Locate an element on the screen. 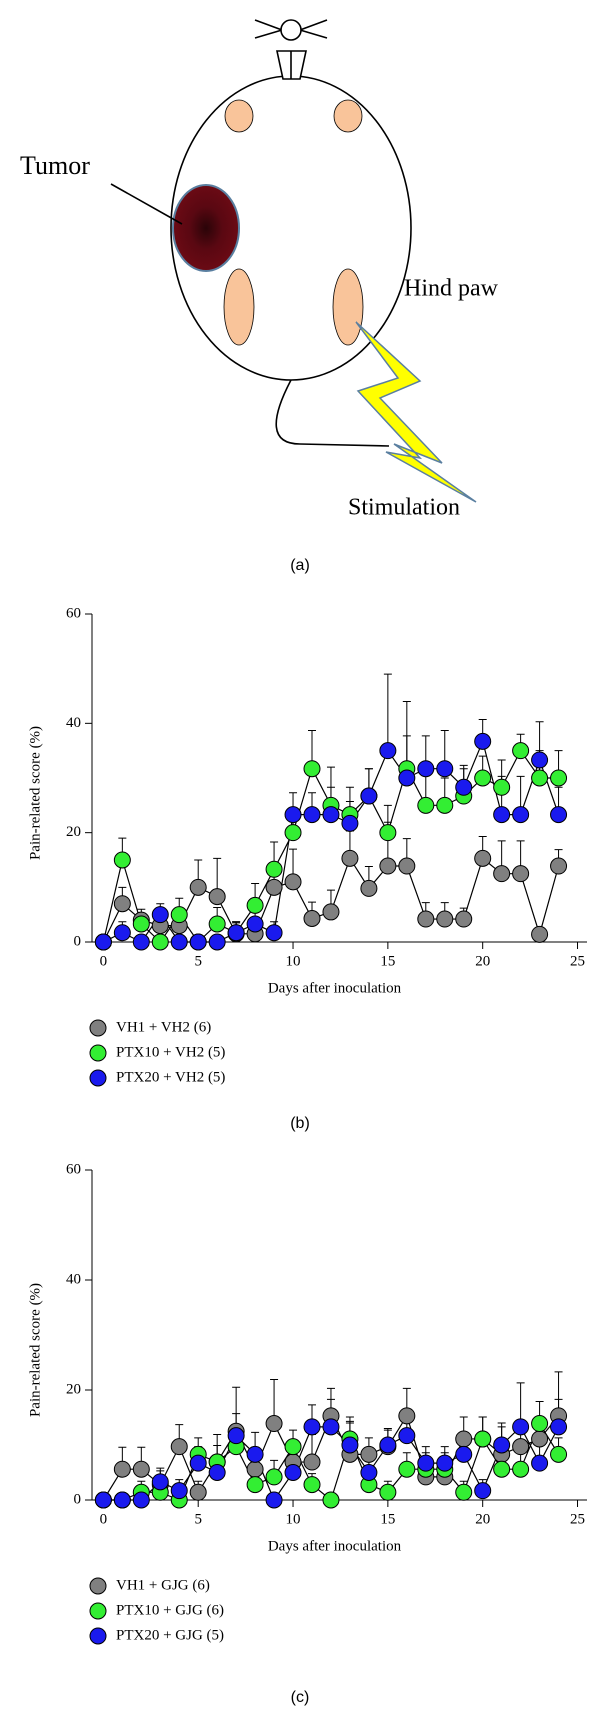 The image size is (600, 1712). tumor-label: Tumor is located at coordinates (55, 165).